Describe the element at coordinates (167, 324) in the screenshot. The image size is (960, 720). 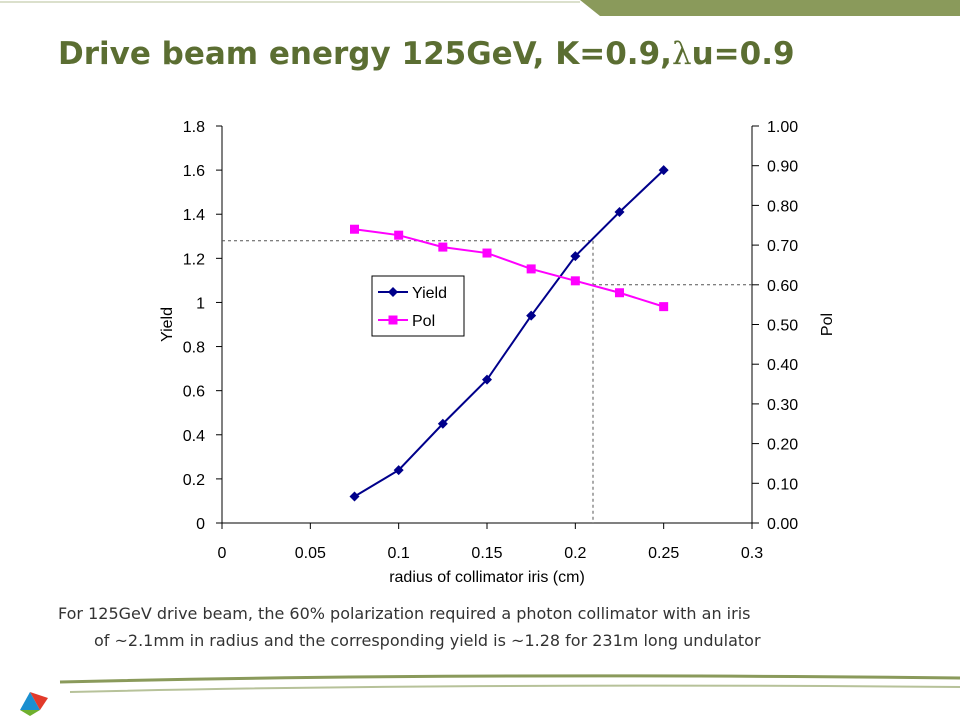
I see `y-axis-label-left: Yield` at that location.